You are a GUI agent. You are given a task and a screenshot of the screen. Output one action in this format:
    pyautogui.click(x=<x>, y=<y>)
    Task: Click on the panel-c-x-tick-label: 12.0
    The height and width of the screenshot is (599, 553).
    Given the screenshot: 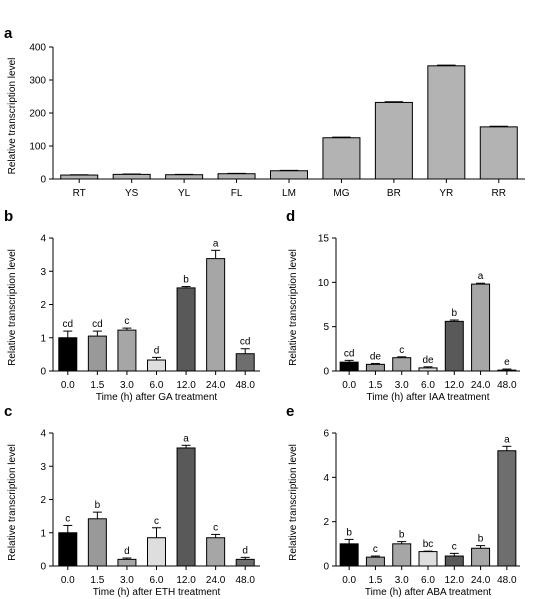 What is the action you would take?
    pyautogui.click(x=186, y=580)
    